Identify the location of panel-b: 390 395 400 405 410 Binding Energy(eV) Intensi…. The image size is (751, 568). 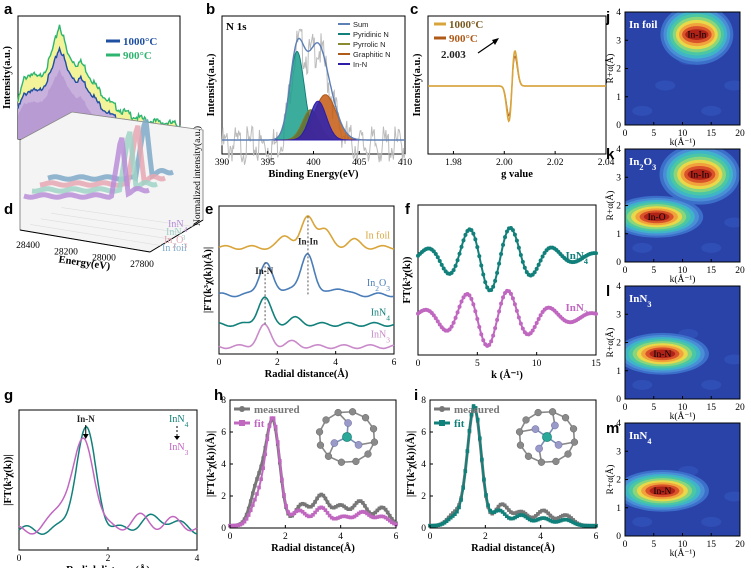
(309, 97).